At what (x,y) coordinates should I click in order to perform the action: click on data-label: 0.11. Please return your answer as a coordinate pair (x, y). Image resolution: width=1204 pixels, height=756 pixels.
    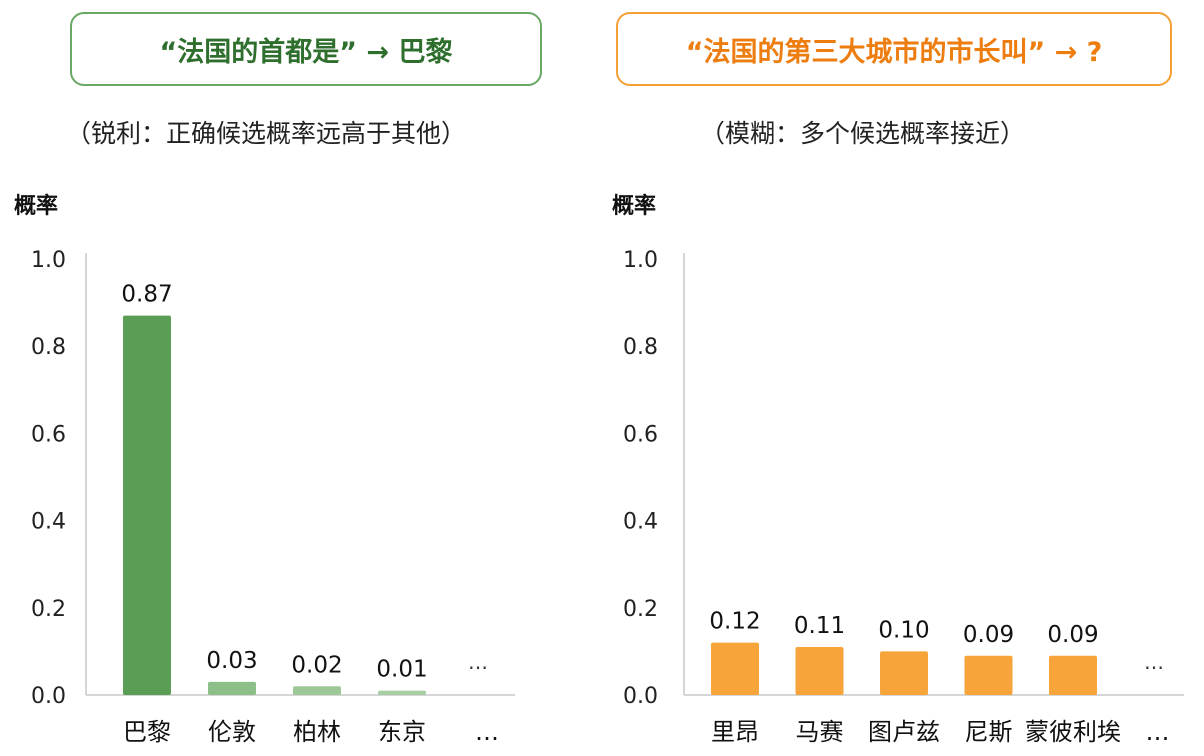
    Looking at the image, I should click on (819, 626).